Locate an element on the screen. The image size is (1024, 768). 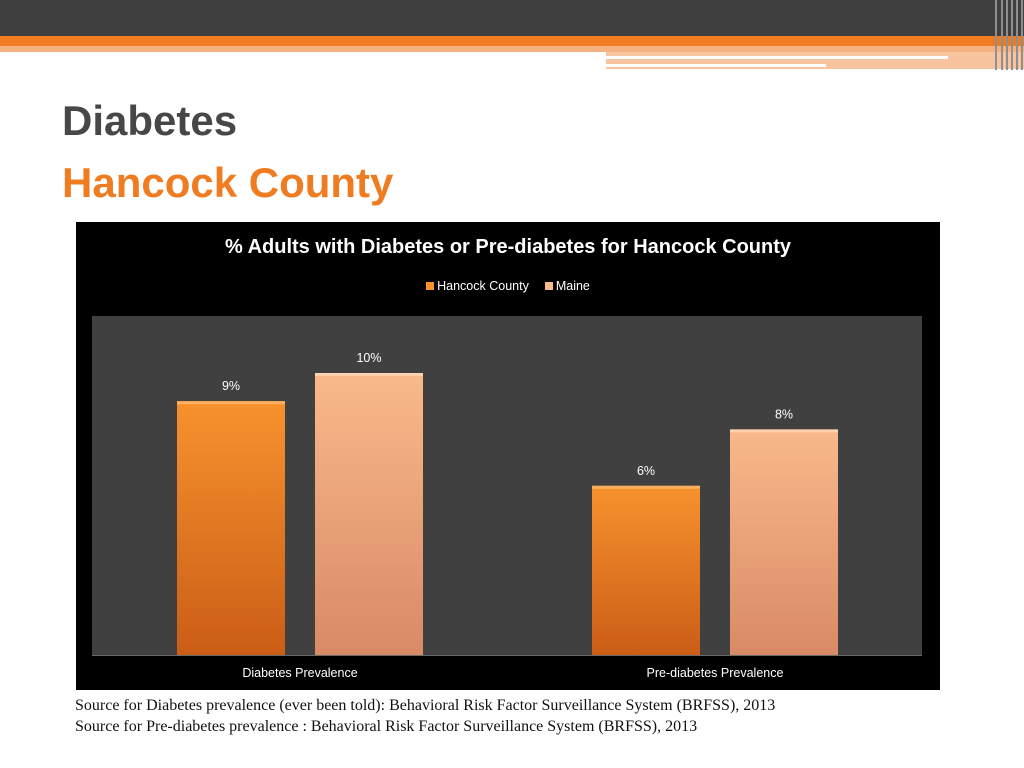
legend-label-hancock: Hancock County is located at coordinates (483, 286).